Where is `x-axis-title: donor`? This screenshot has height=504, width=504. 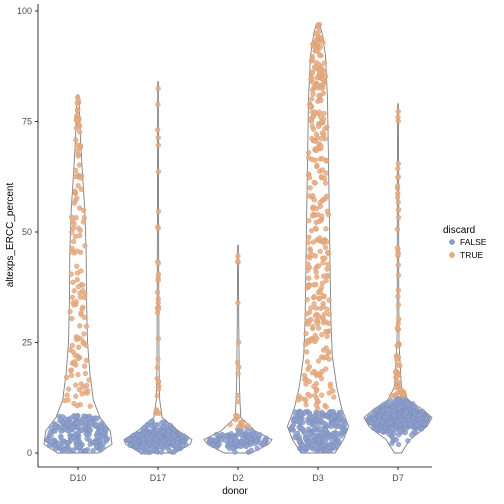 x-axis-title: donor is located at coordinates (235, 491).